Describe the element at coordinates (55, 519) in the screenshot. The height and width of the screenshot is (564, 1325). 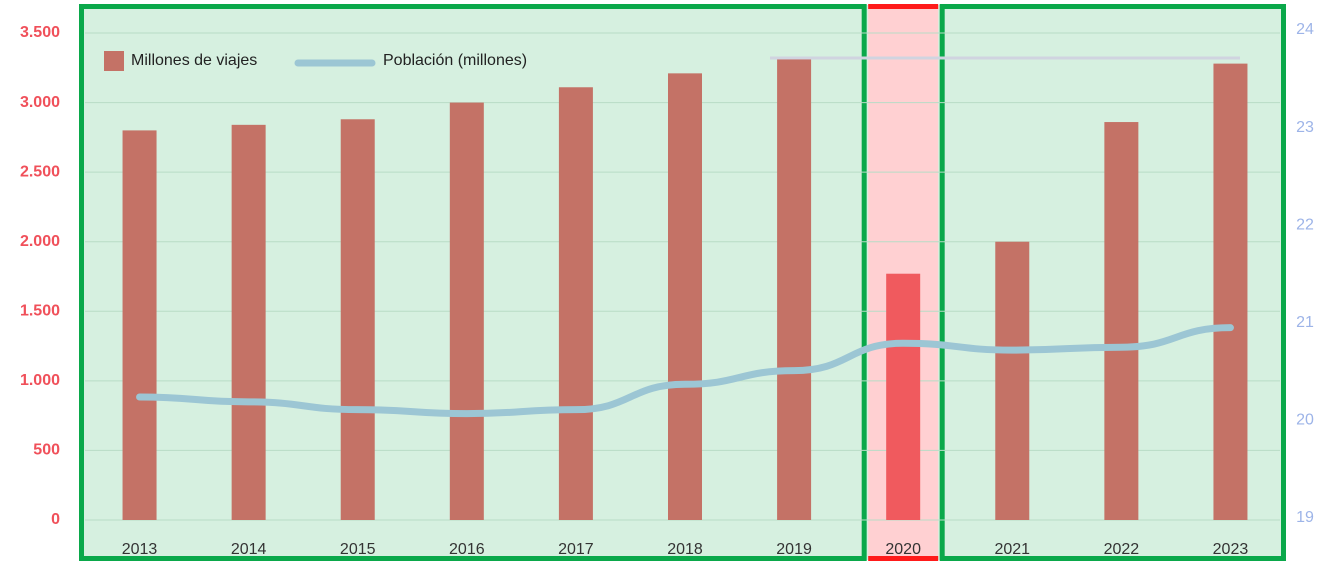
I see `y-tick-label: 0` at that location.